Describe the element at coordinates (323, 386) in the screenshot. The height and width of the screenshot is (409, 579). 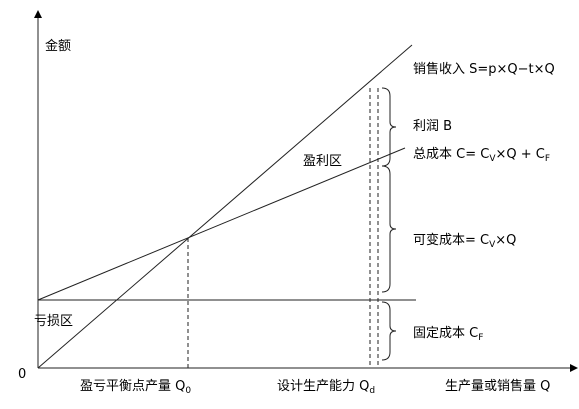
I see `text-part: 设计生产能力 Q` at that location.